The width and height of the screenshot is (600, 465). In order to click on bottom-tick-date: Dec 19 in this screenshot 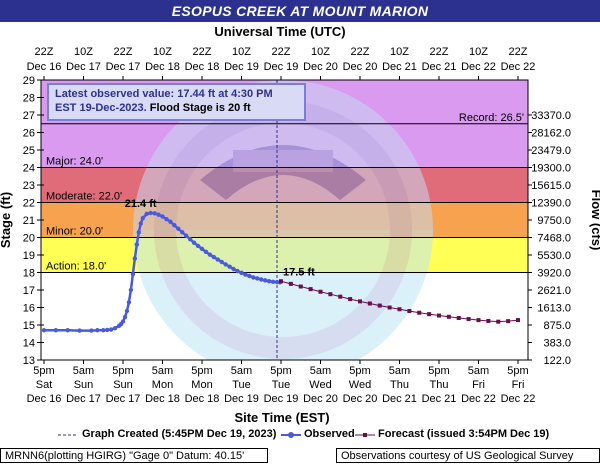, I will do `click(281, 399)`.